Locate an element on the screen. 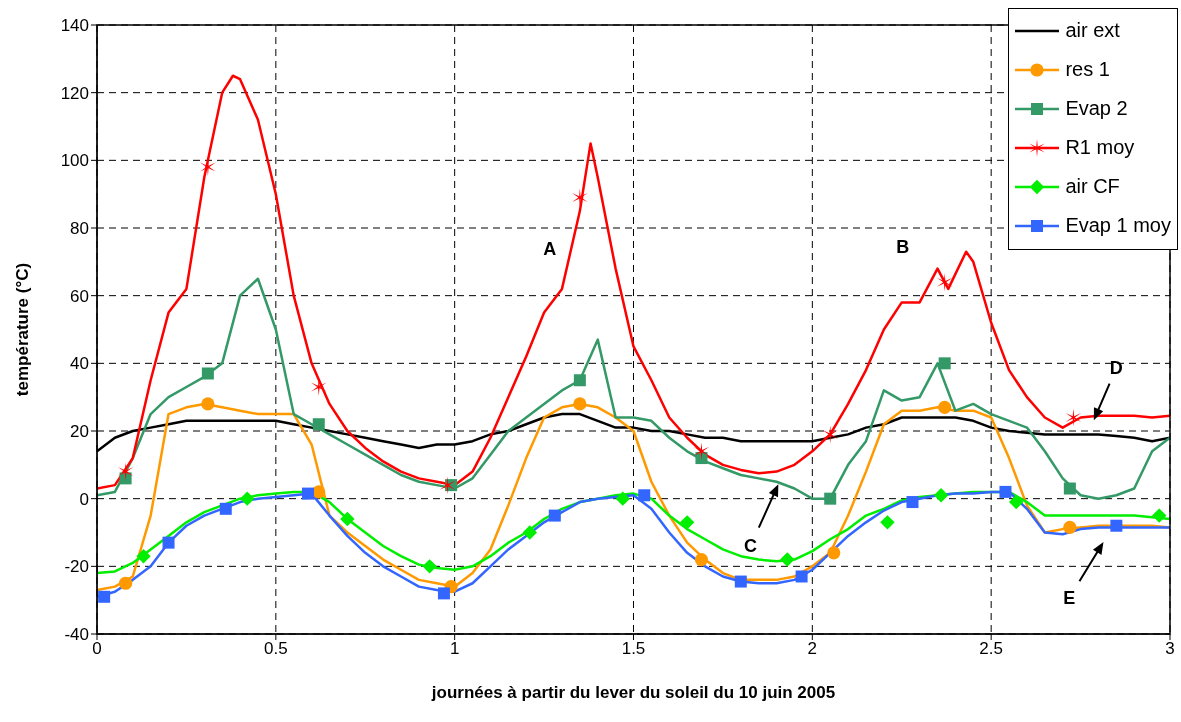  x-tick-label: 0.5 is located at coordinates (276, 649).